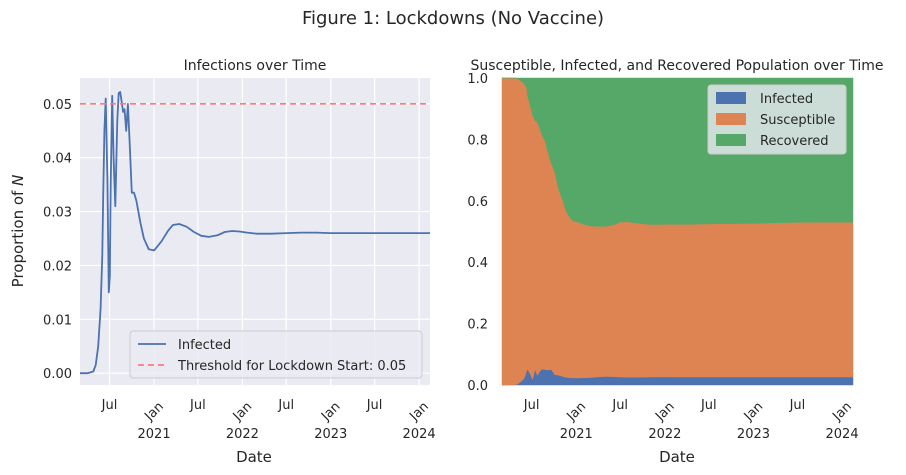  Describe the element at coordinates (57, 320) in the screenshot. I see `infections-y-tick-label: 0.01` at that location.